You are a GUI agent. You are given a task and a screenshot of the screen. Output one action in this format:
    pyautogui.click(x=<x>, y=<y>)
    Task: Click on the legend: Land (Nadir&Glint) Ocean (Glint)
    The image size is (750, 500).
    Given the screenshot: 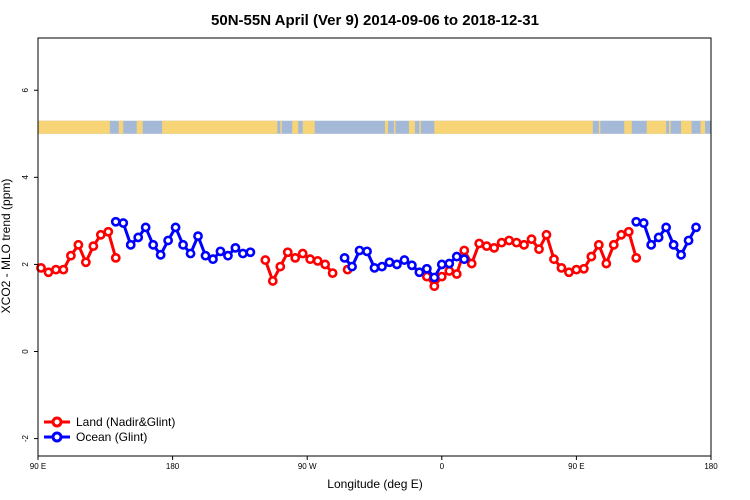 What is the action you would take?
    pyautogui.click(x=109, y=429)
    